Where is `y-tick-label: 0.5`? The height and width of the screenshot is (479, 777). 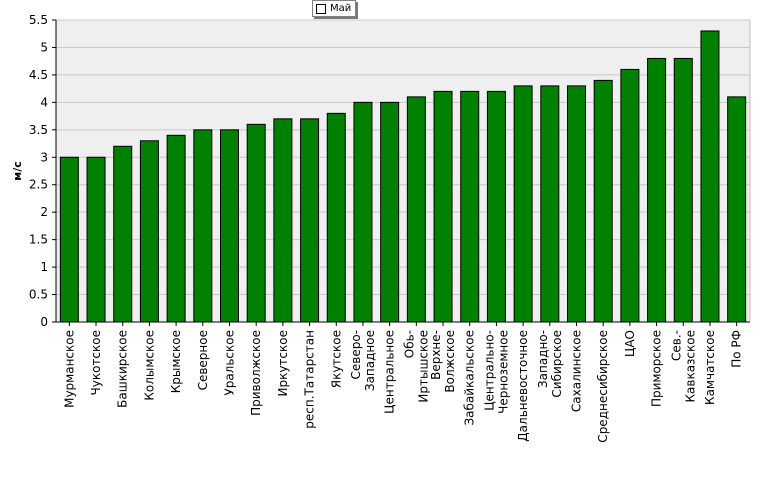
y-tick-label: 0.5 is located at coordinates (38, 295).